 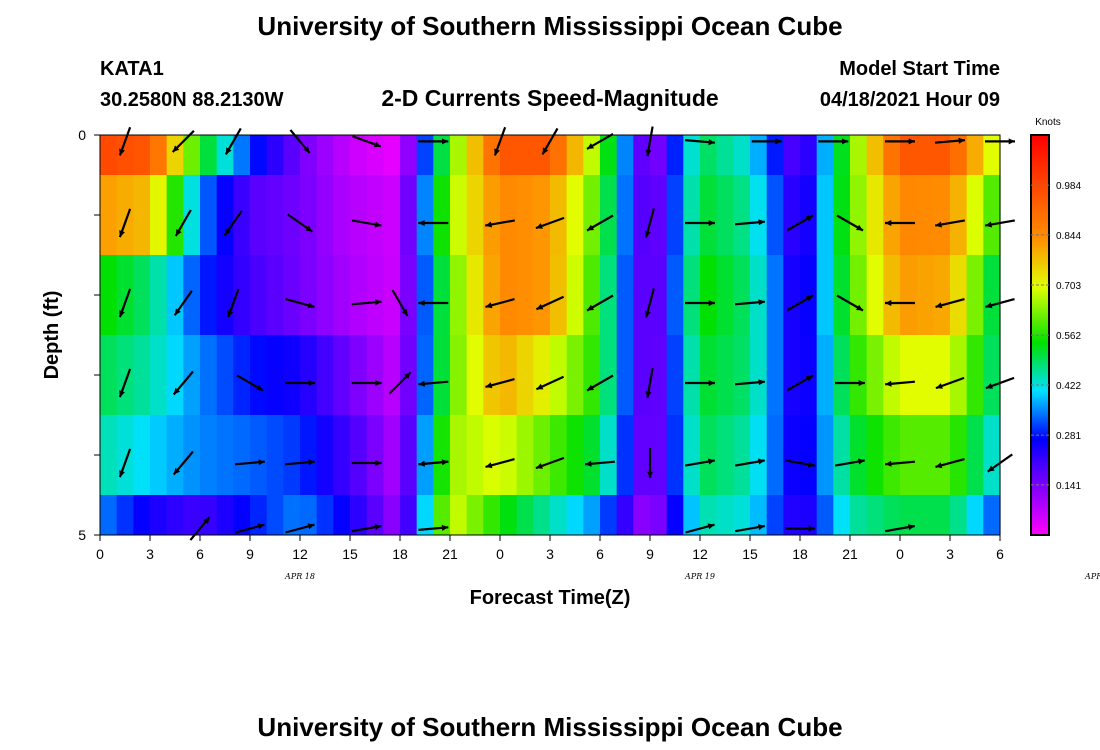 What do you see at coordinates (950, 554) in the screenshot?
I see `x-tick-label: 3` at bounding box center [950, 554].